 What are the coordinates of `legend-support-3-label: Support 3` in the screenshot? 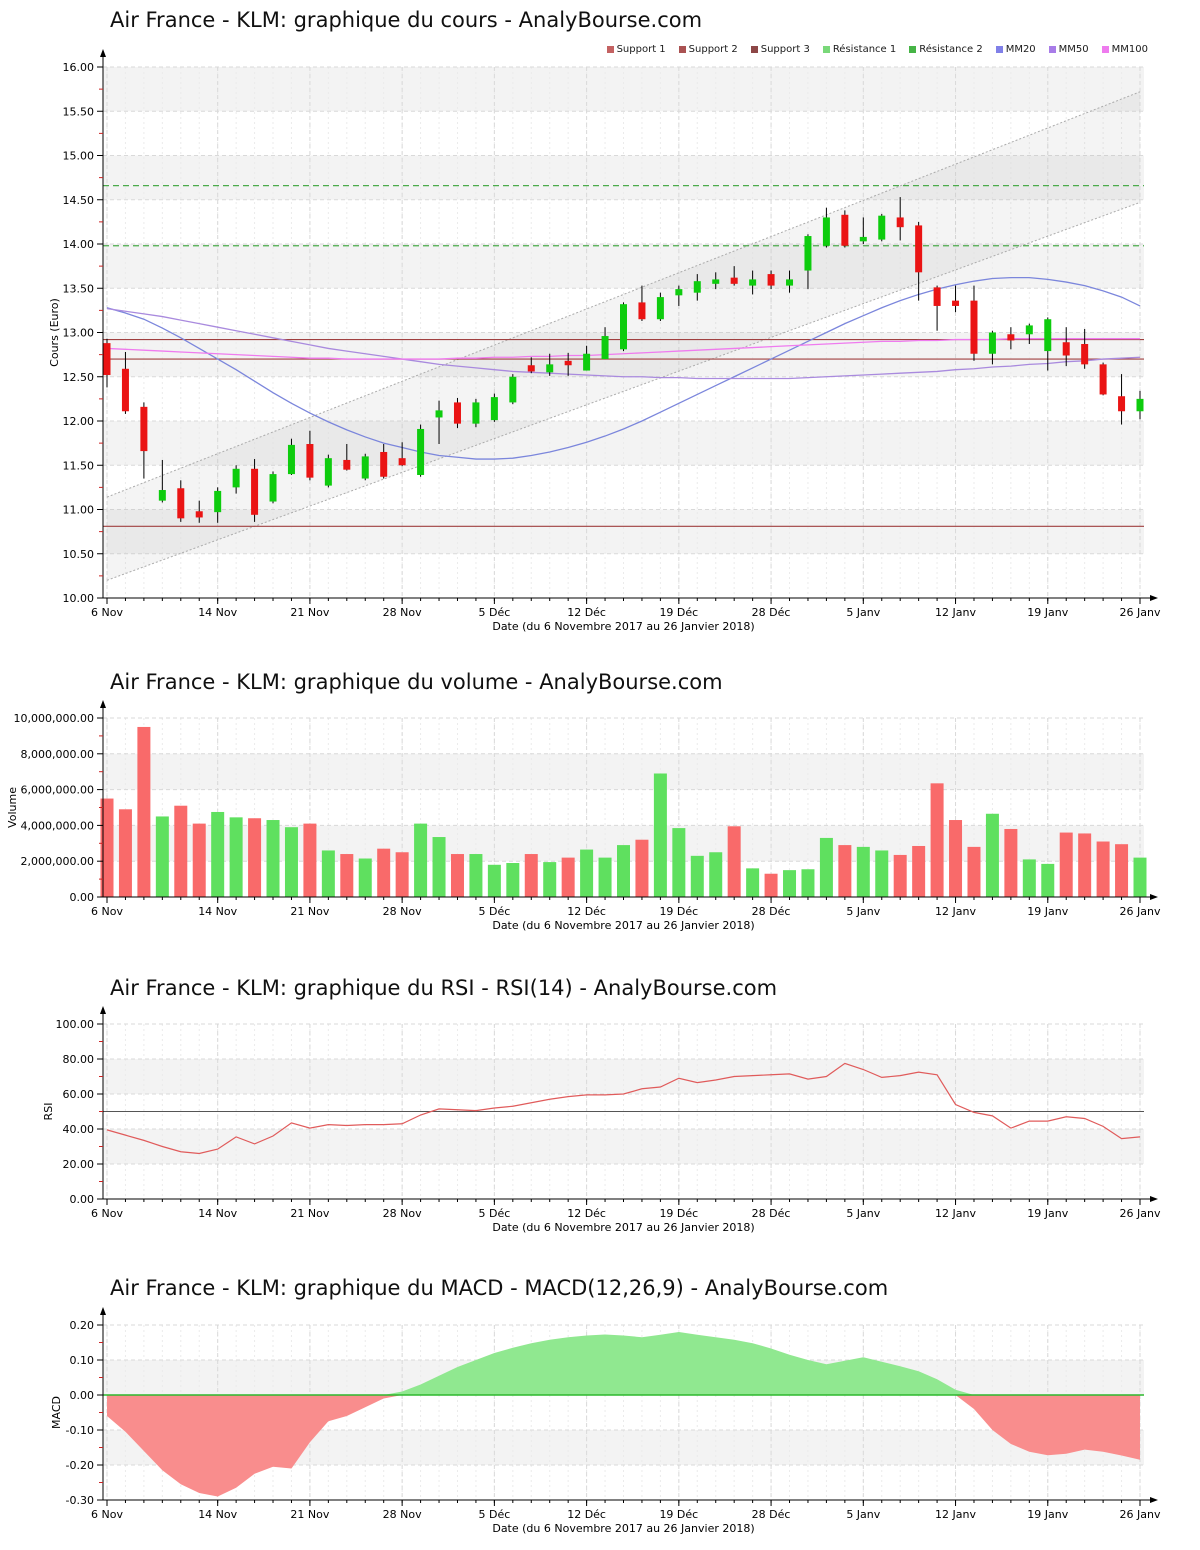 It's located at (785, 49).